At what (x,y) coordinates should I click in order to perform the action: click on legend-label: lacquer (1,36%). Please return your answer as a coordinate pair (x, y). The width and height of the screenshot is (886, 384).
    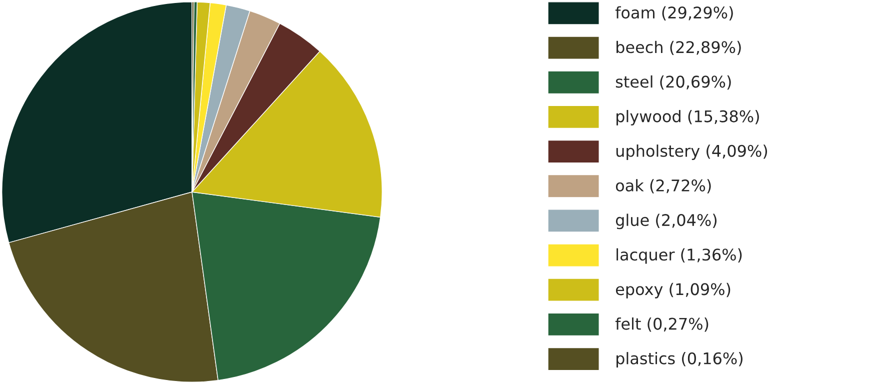
    Looking at the image, I should click on (679, 256).